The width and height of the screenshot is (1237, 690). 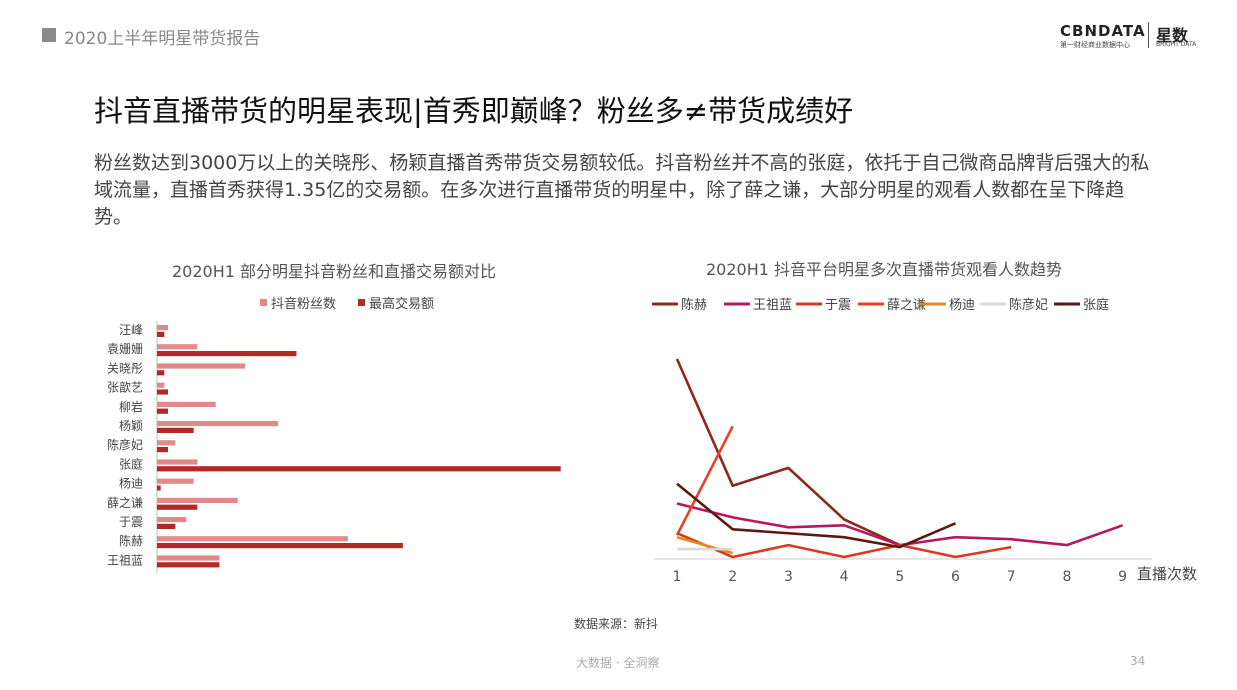 What do you see at coordinates (1167, 574) in the screenshot?
I see `x-axis-title: 直播次数` at bounding box center [1167, 574].